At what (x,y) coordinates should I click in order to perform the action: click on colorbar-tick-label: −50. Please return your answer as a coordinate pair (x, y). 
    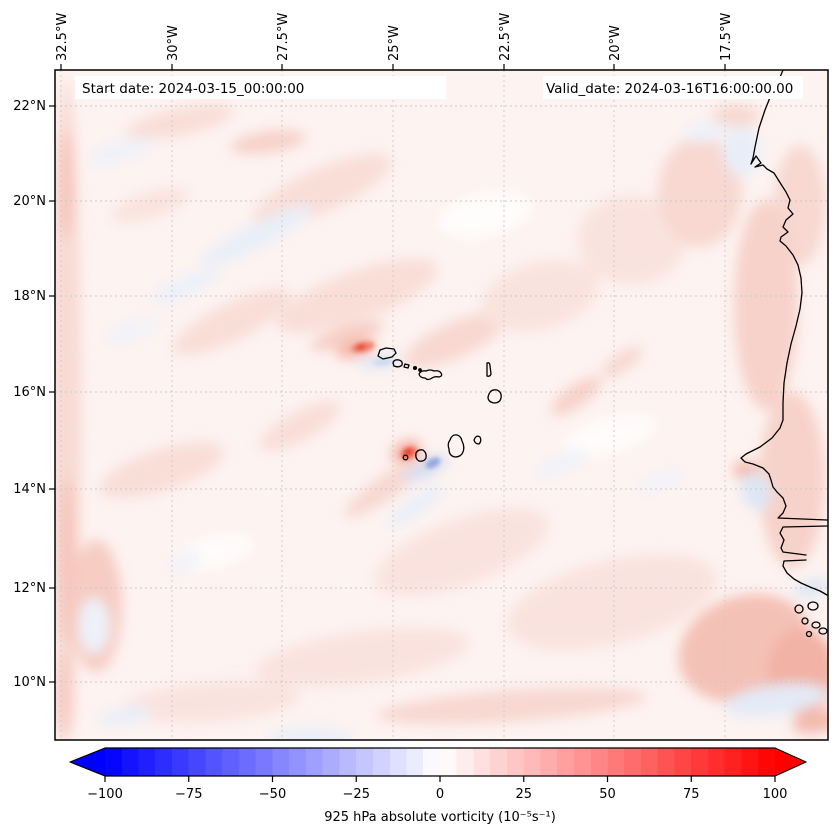
    Looking at the image, I should click on (272, 794).